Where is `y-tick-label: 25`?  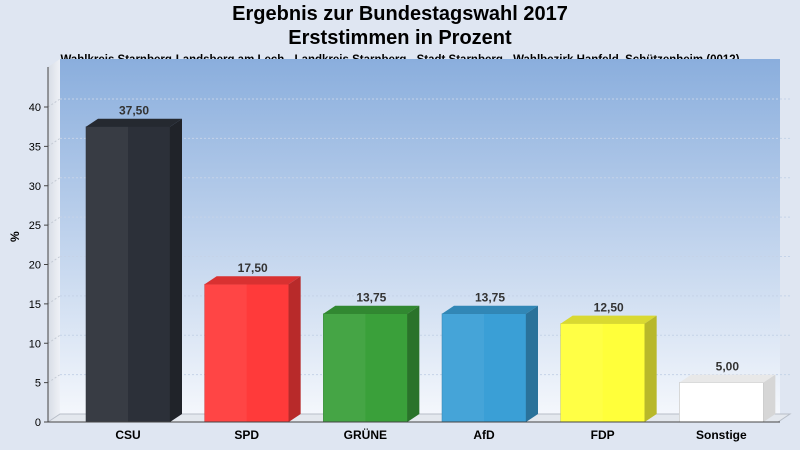
y-tick-label: 25 is located at coordinates (35, 226).